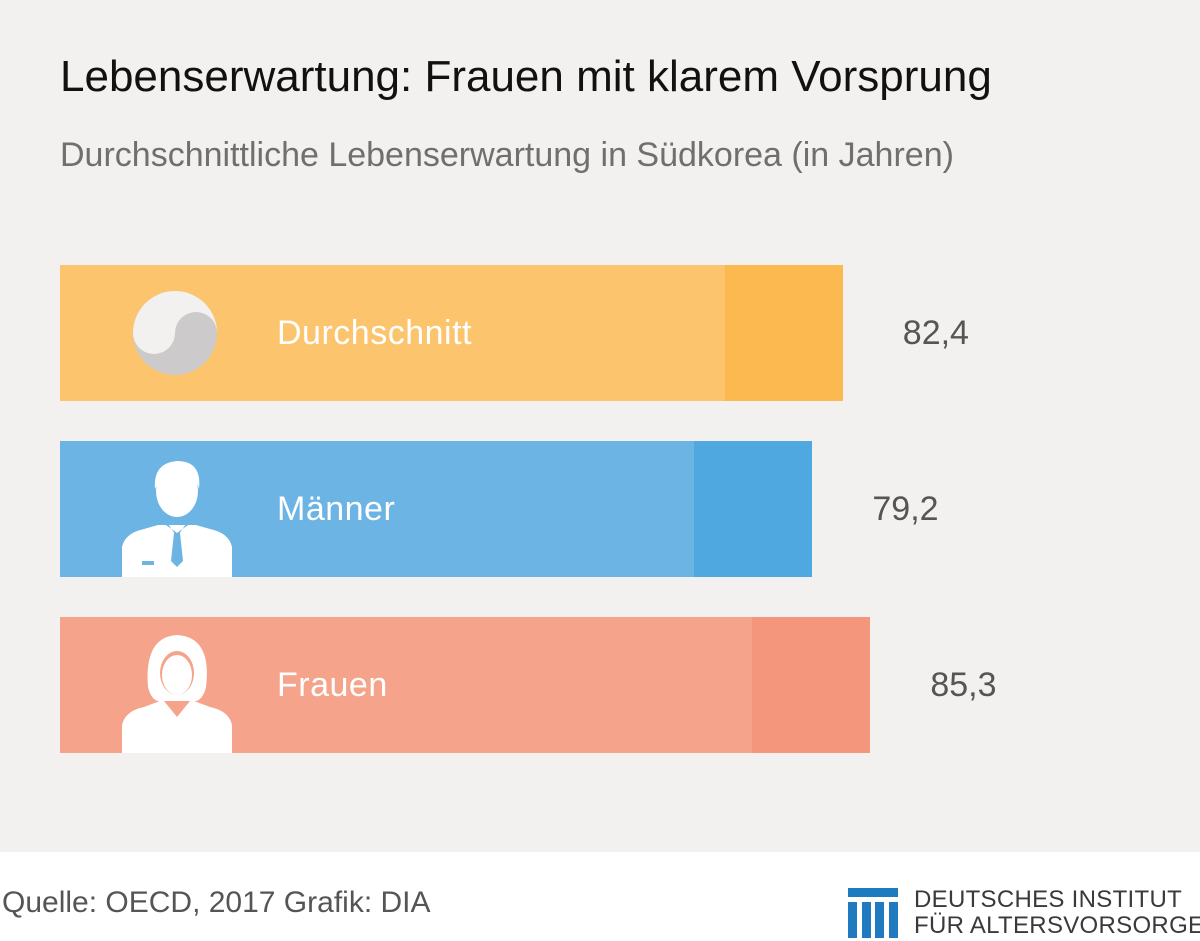  I want to click on bar-2: Männer, so click(436, 509).